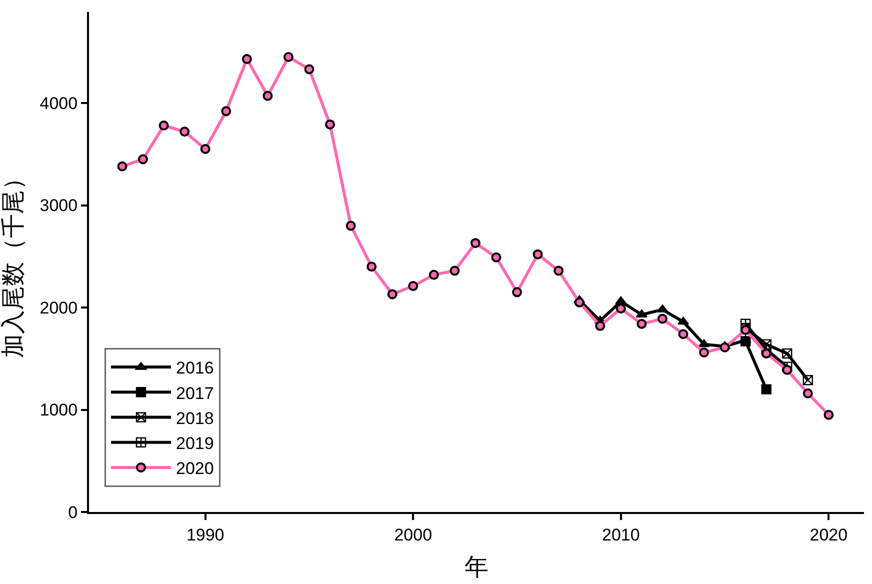  Describe the element at coordinates (59, 103) in the screenshot. I see `y-tick-label: 4000` at that location.